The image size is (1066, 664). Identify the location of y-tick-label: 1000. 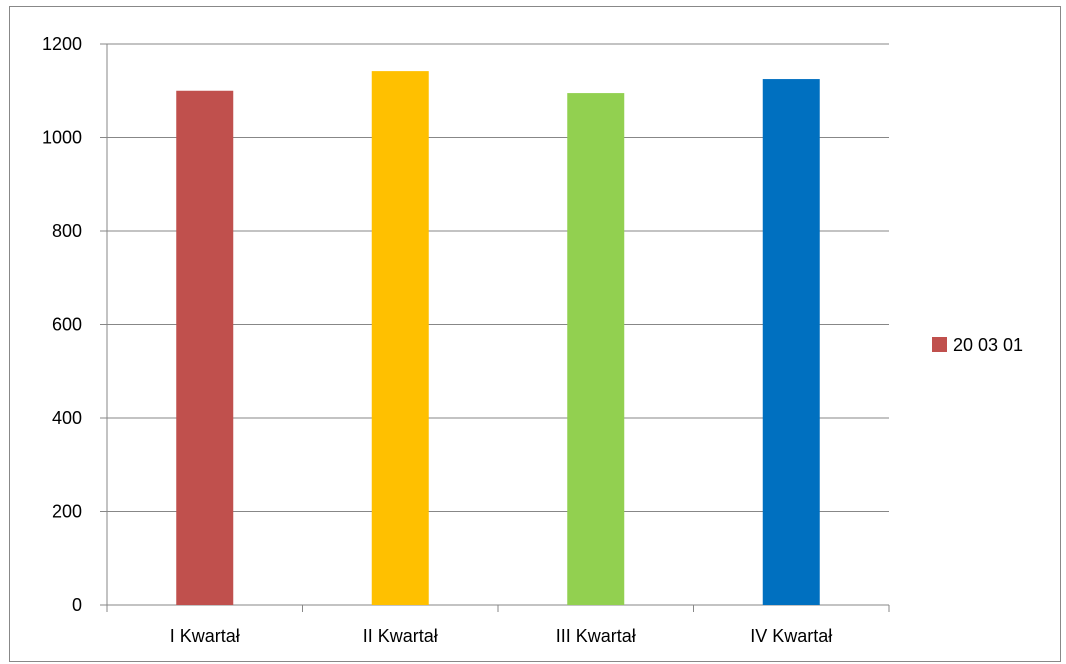
(62, 138).